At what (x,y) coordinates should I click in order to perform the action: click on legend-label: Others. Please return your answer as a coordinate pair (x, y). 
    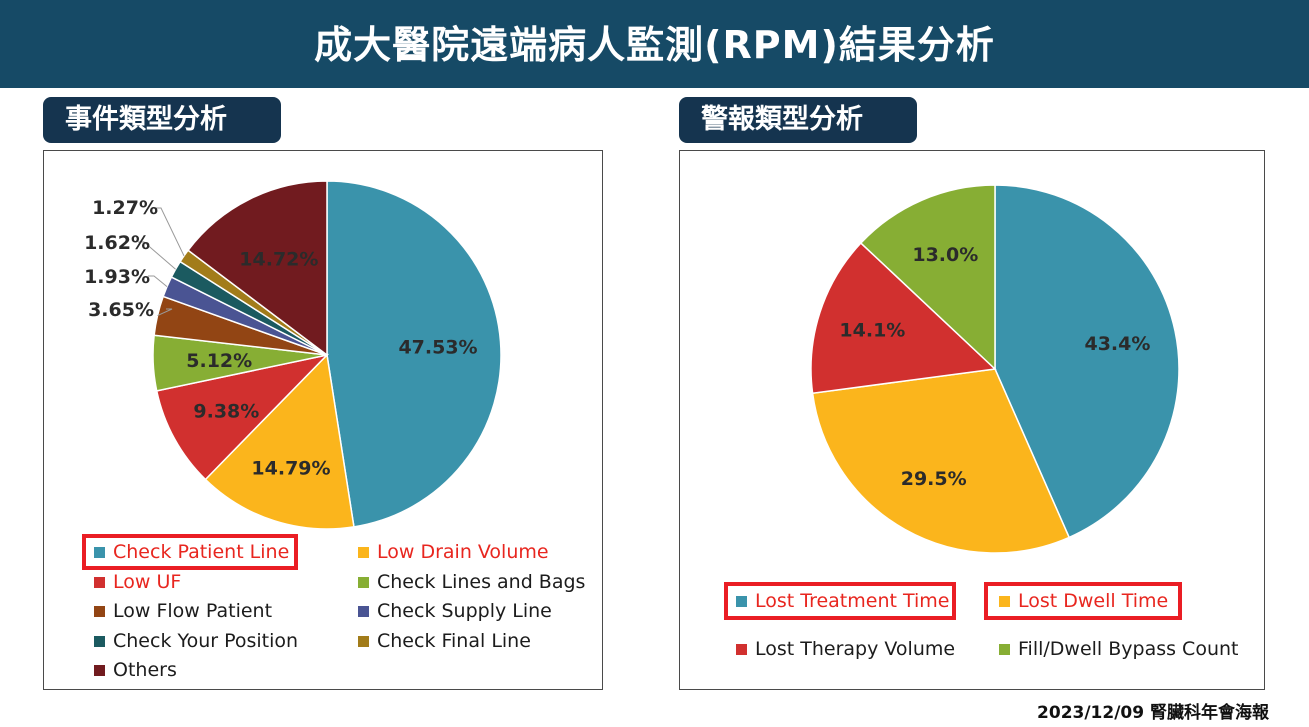
    Looking at the image, I should click on (145, 670).